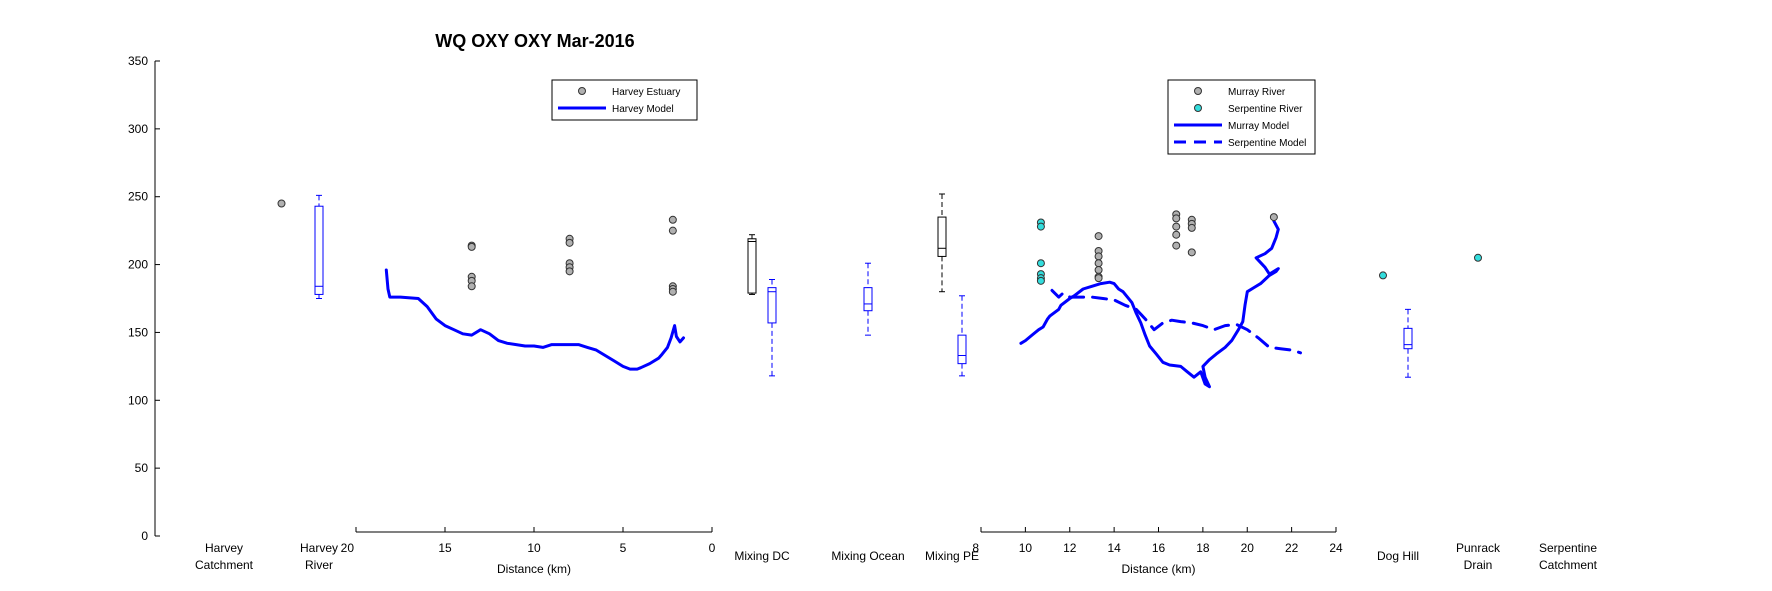 The image size is (1772, 591). I want to click on right-panel: 8 10 12 14 16 18 20 22 24 Distance (km), so click(1157, 393).